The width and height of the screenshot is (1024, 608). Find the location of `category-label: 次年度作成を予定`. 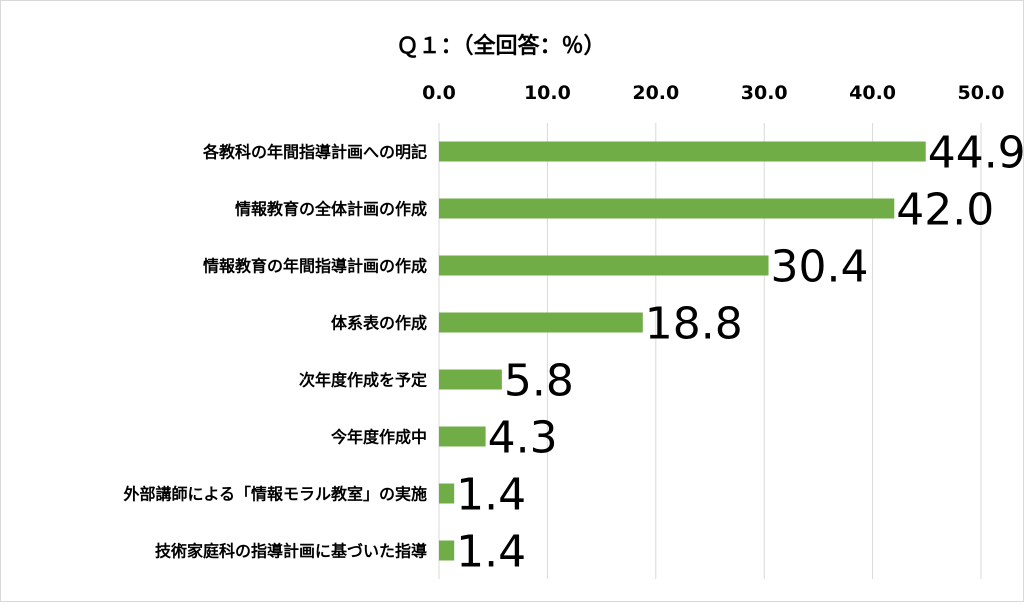

category-label: 次年度作成を予定 is located at coordinates (363, 380).